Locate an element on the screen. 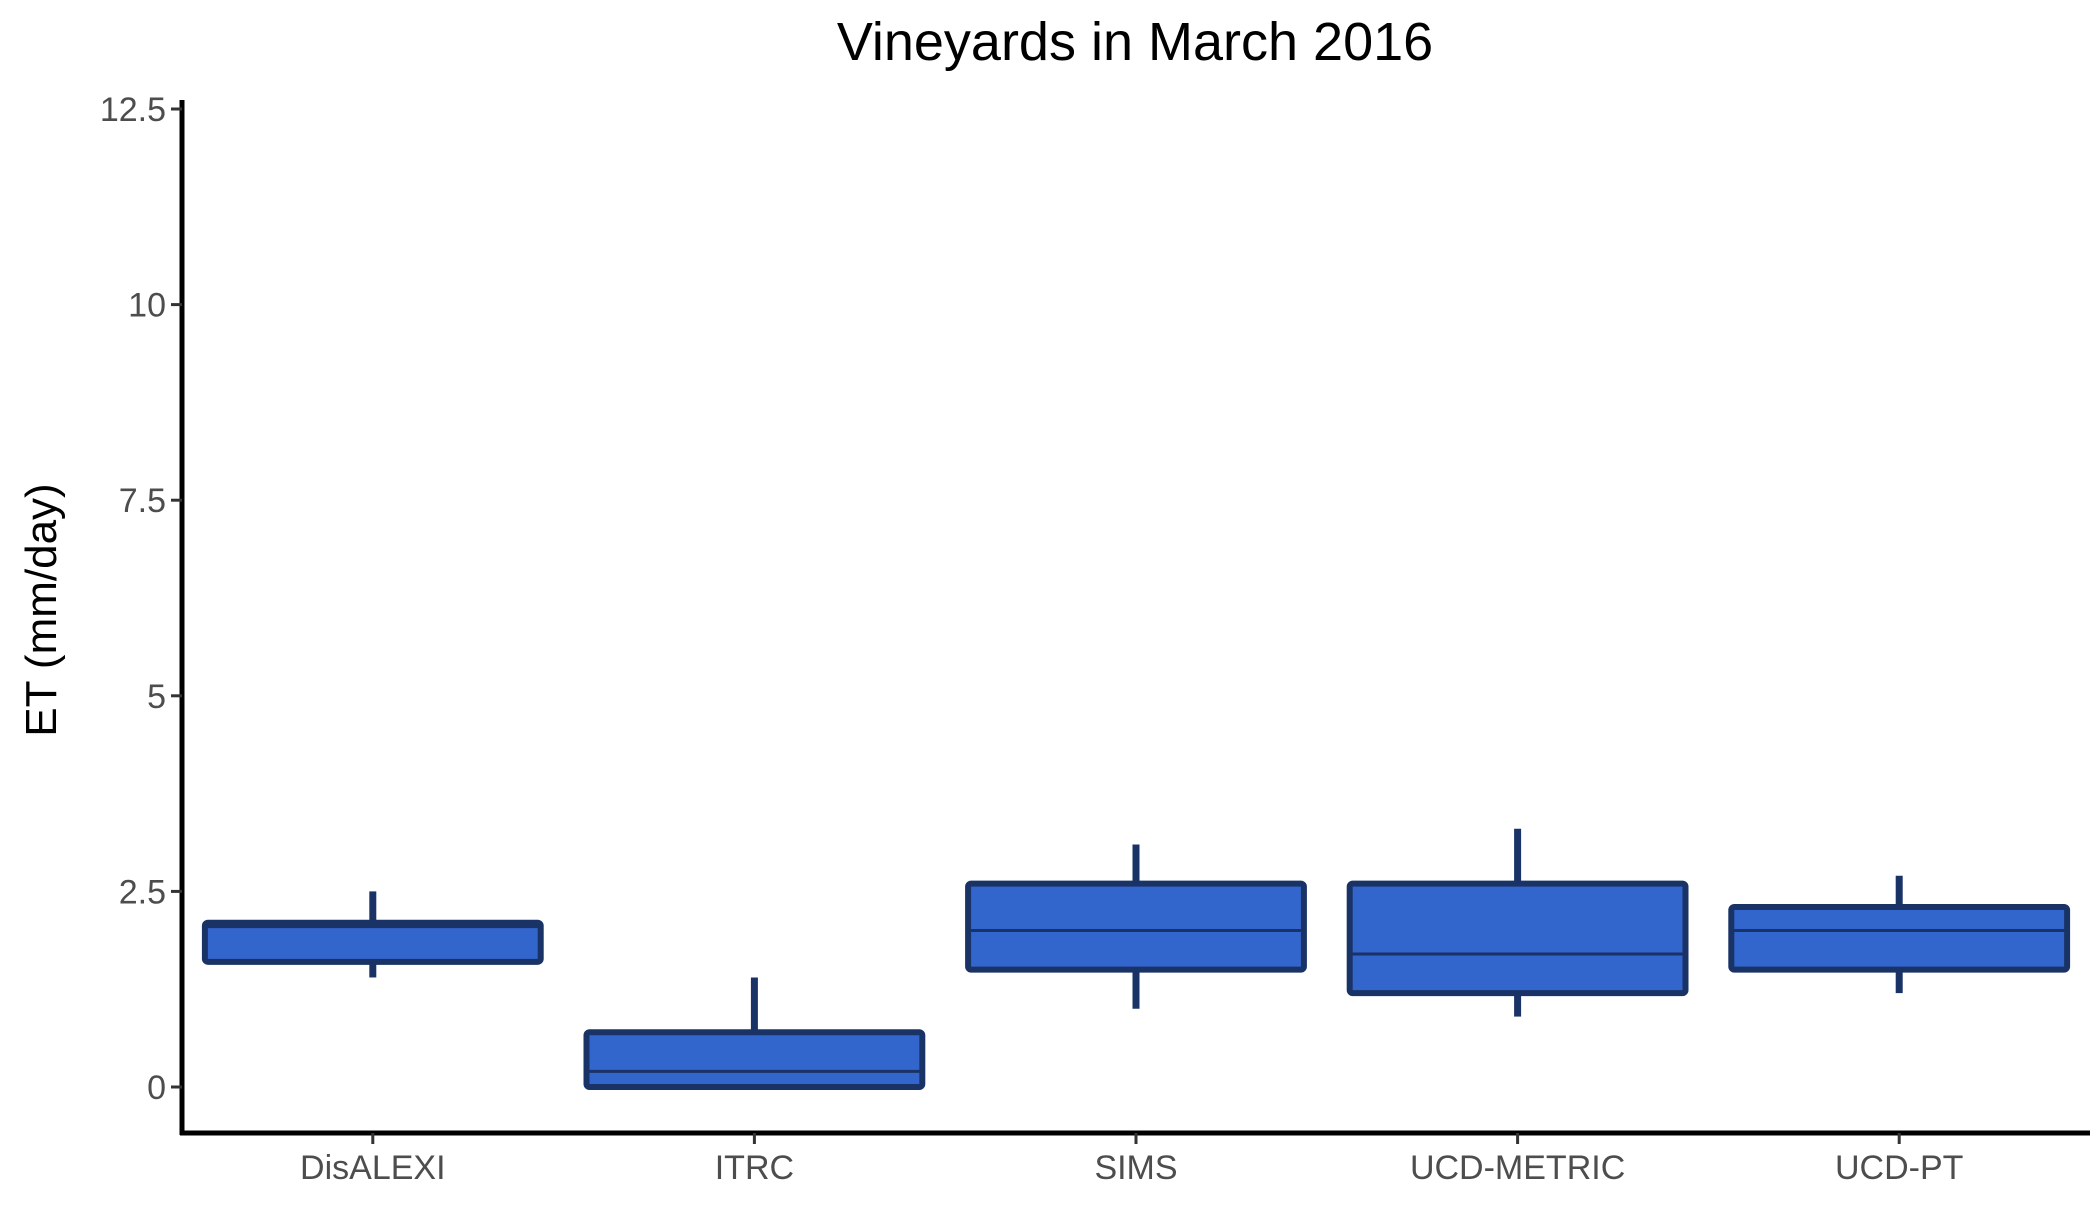 The image size is (2100, 1205). box-group-ucd-pt is located at coordinates (1899, 934).